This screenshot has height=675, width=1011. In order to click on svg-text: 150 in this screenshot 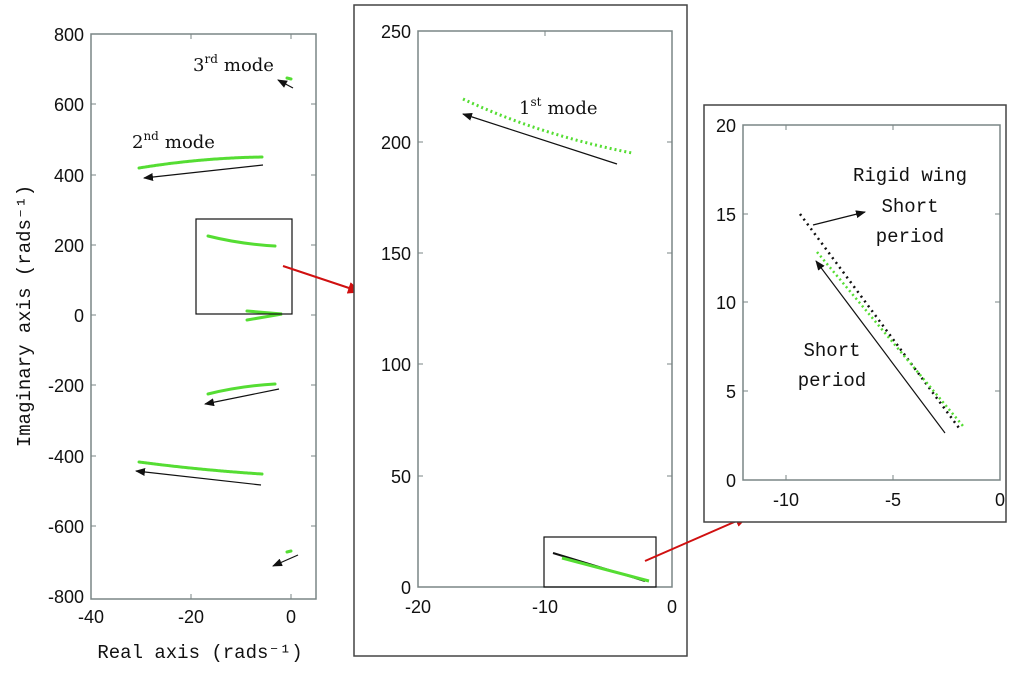, I will do `click(396, 254)`.